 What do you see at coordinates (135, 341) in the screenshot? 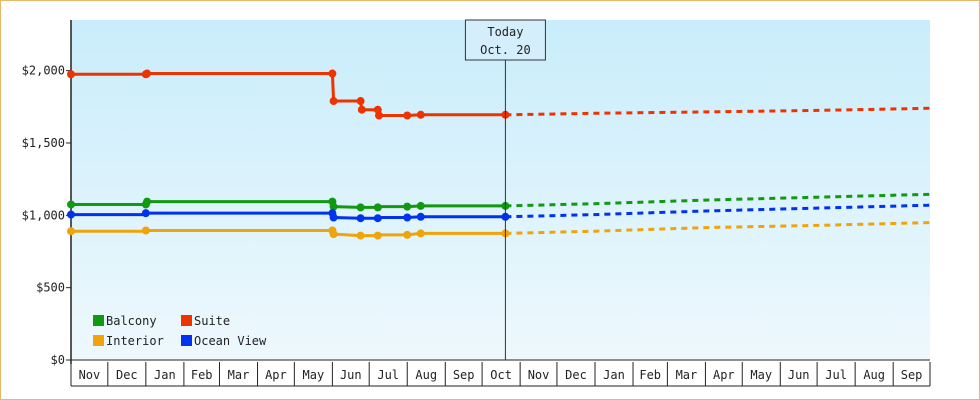
I see `legend-label-interior: Interior` at bounding box center [135, 341].